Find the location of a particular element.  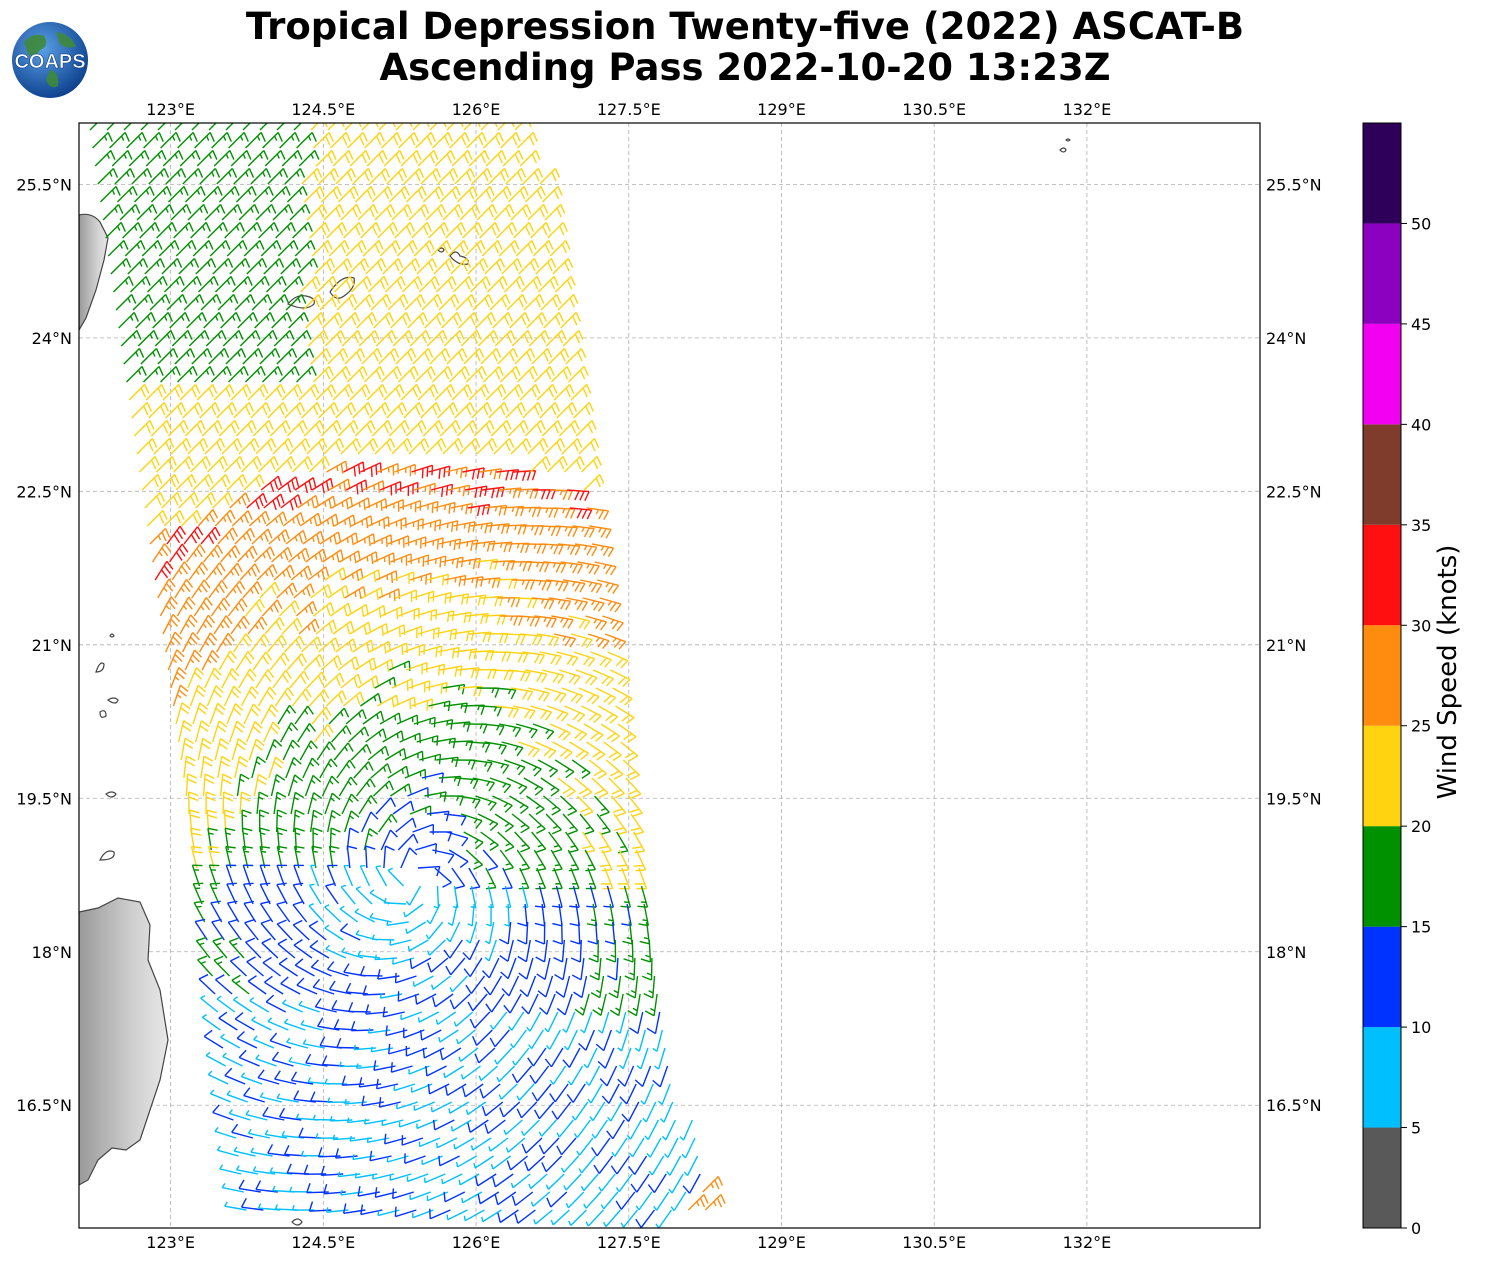

colorbar-tick-label: 40 is located at coordinates (1421, 424).